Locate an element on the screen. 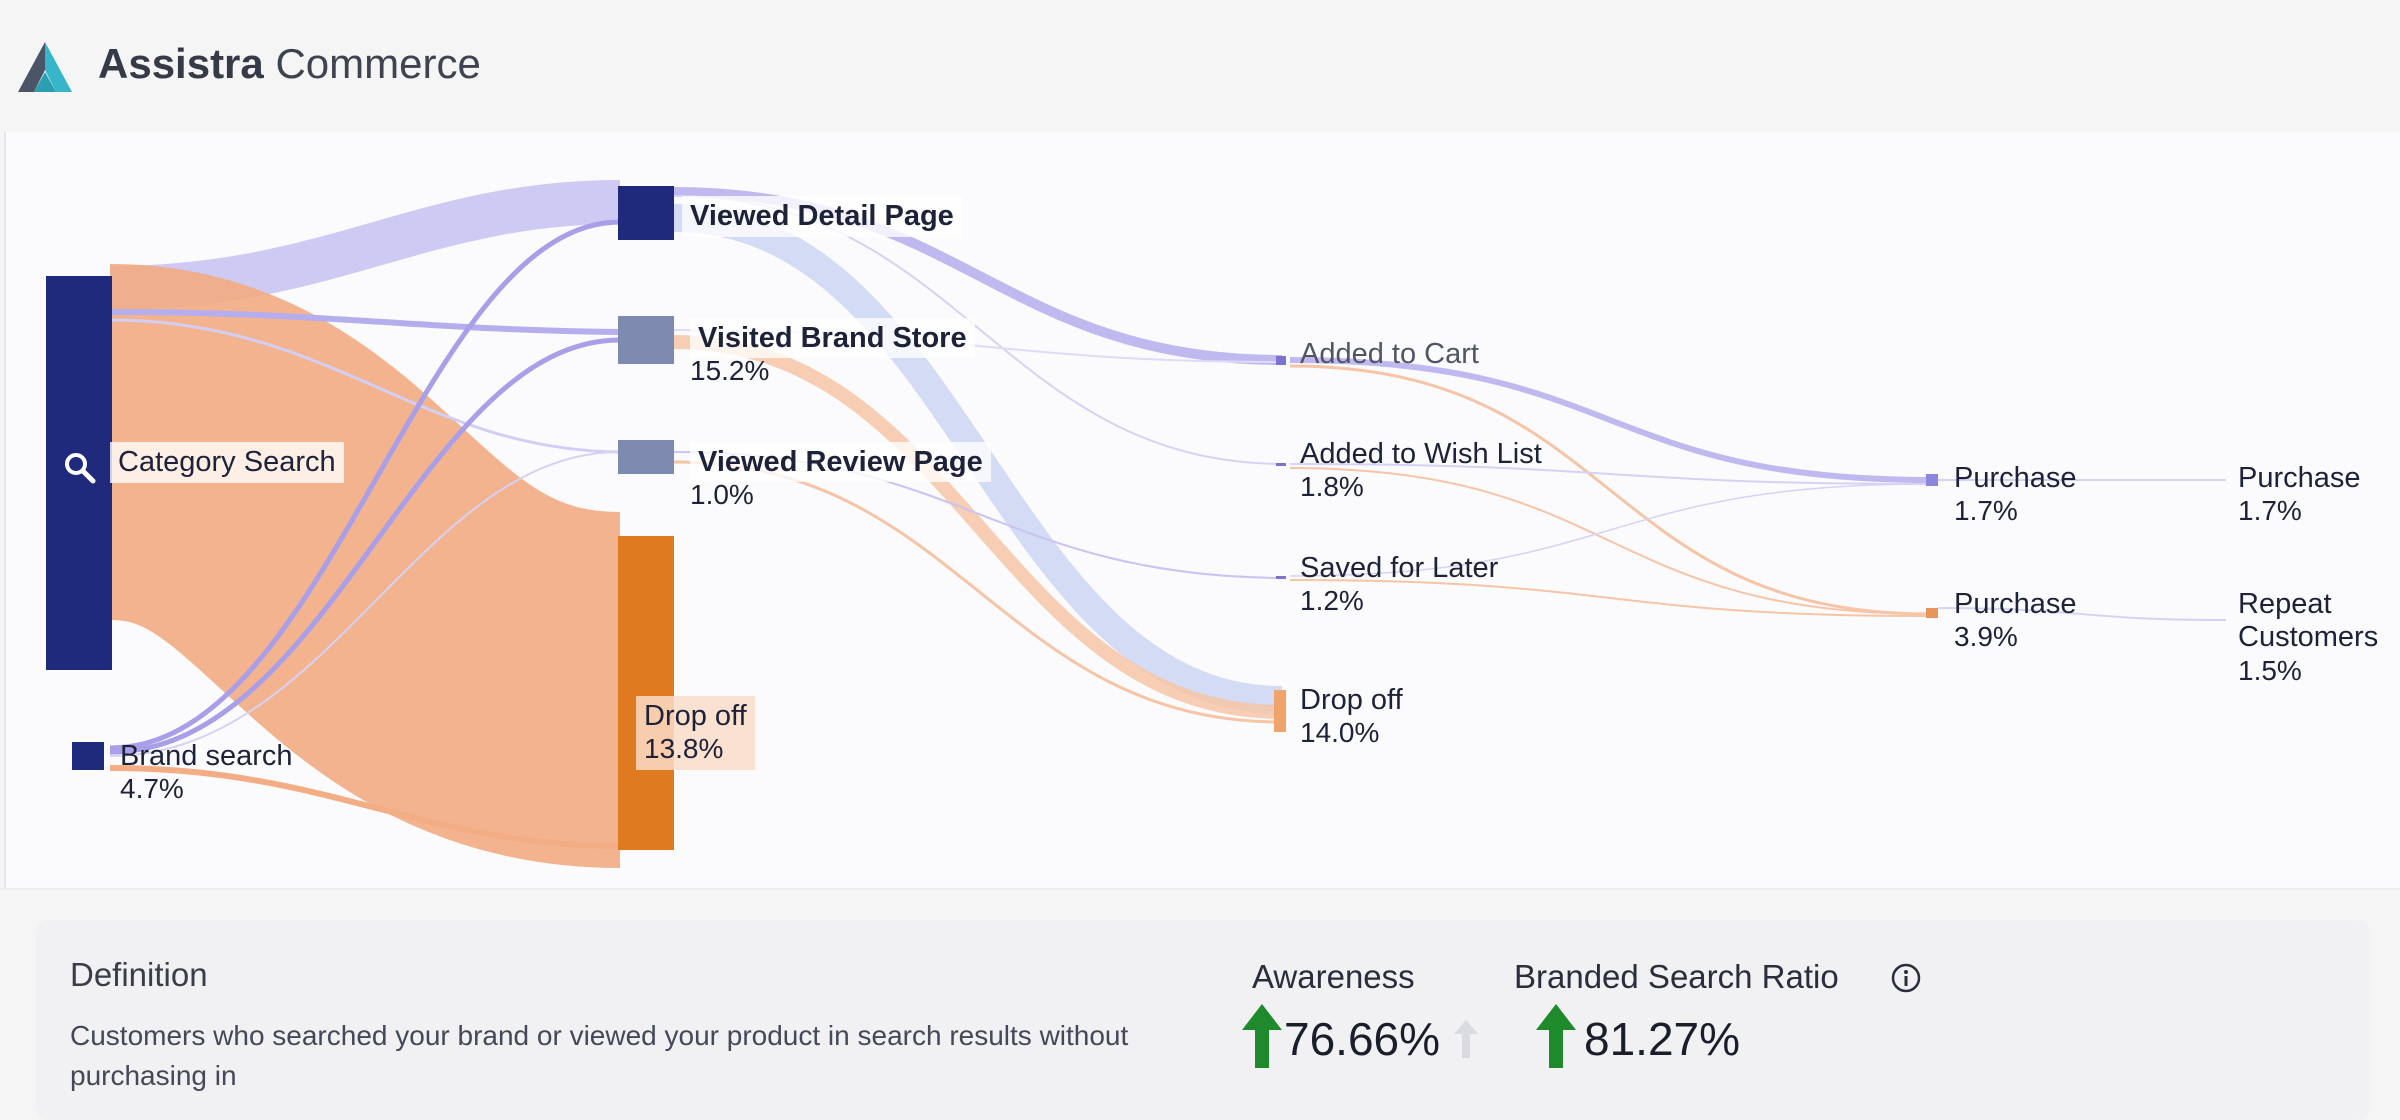 The width and height of the screenshot is (2400, 1120). node-label-purchase-a: Purchase 1.7% is located at coordinates (2015, 494).